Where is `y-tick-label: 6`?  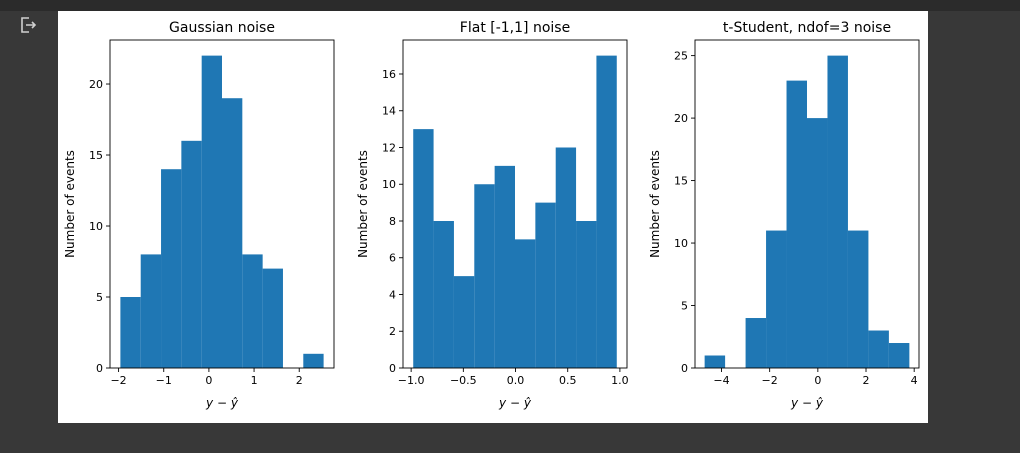
y-tick-label: 6 is located at coordinates (392, 258).